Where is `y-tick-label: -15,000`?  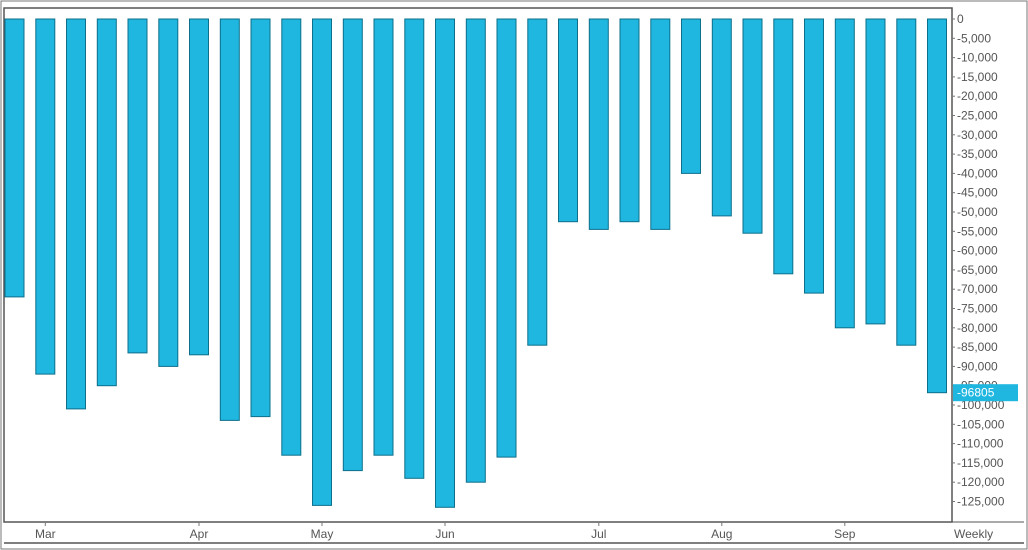 y-tick-label: -15,000 is located at coordinates (977, 77).